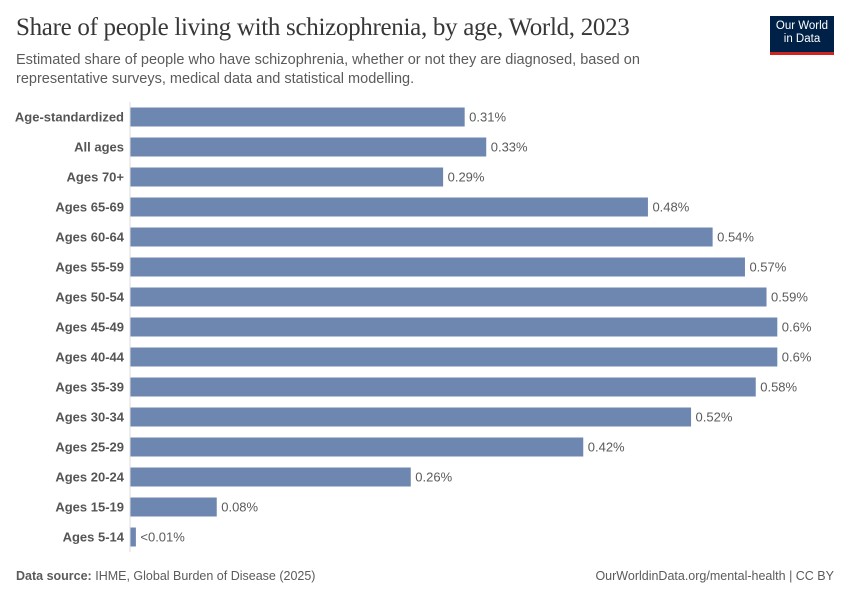 Image resolution: width=850 pixels, height=600 pixels. What do you see at coordinates (735, 237) in the screenshot?
I see `data-label: 0.54%` at bounding box center [735, 237].